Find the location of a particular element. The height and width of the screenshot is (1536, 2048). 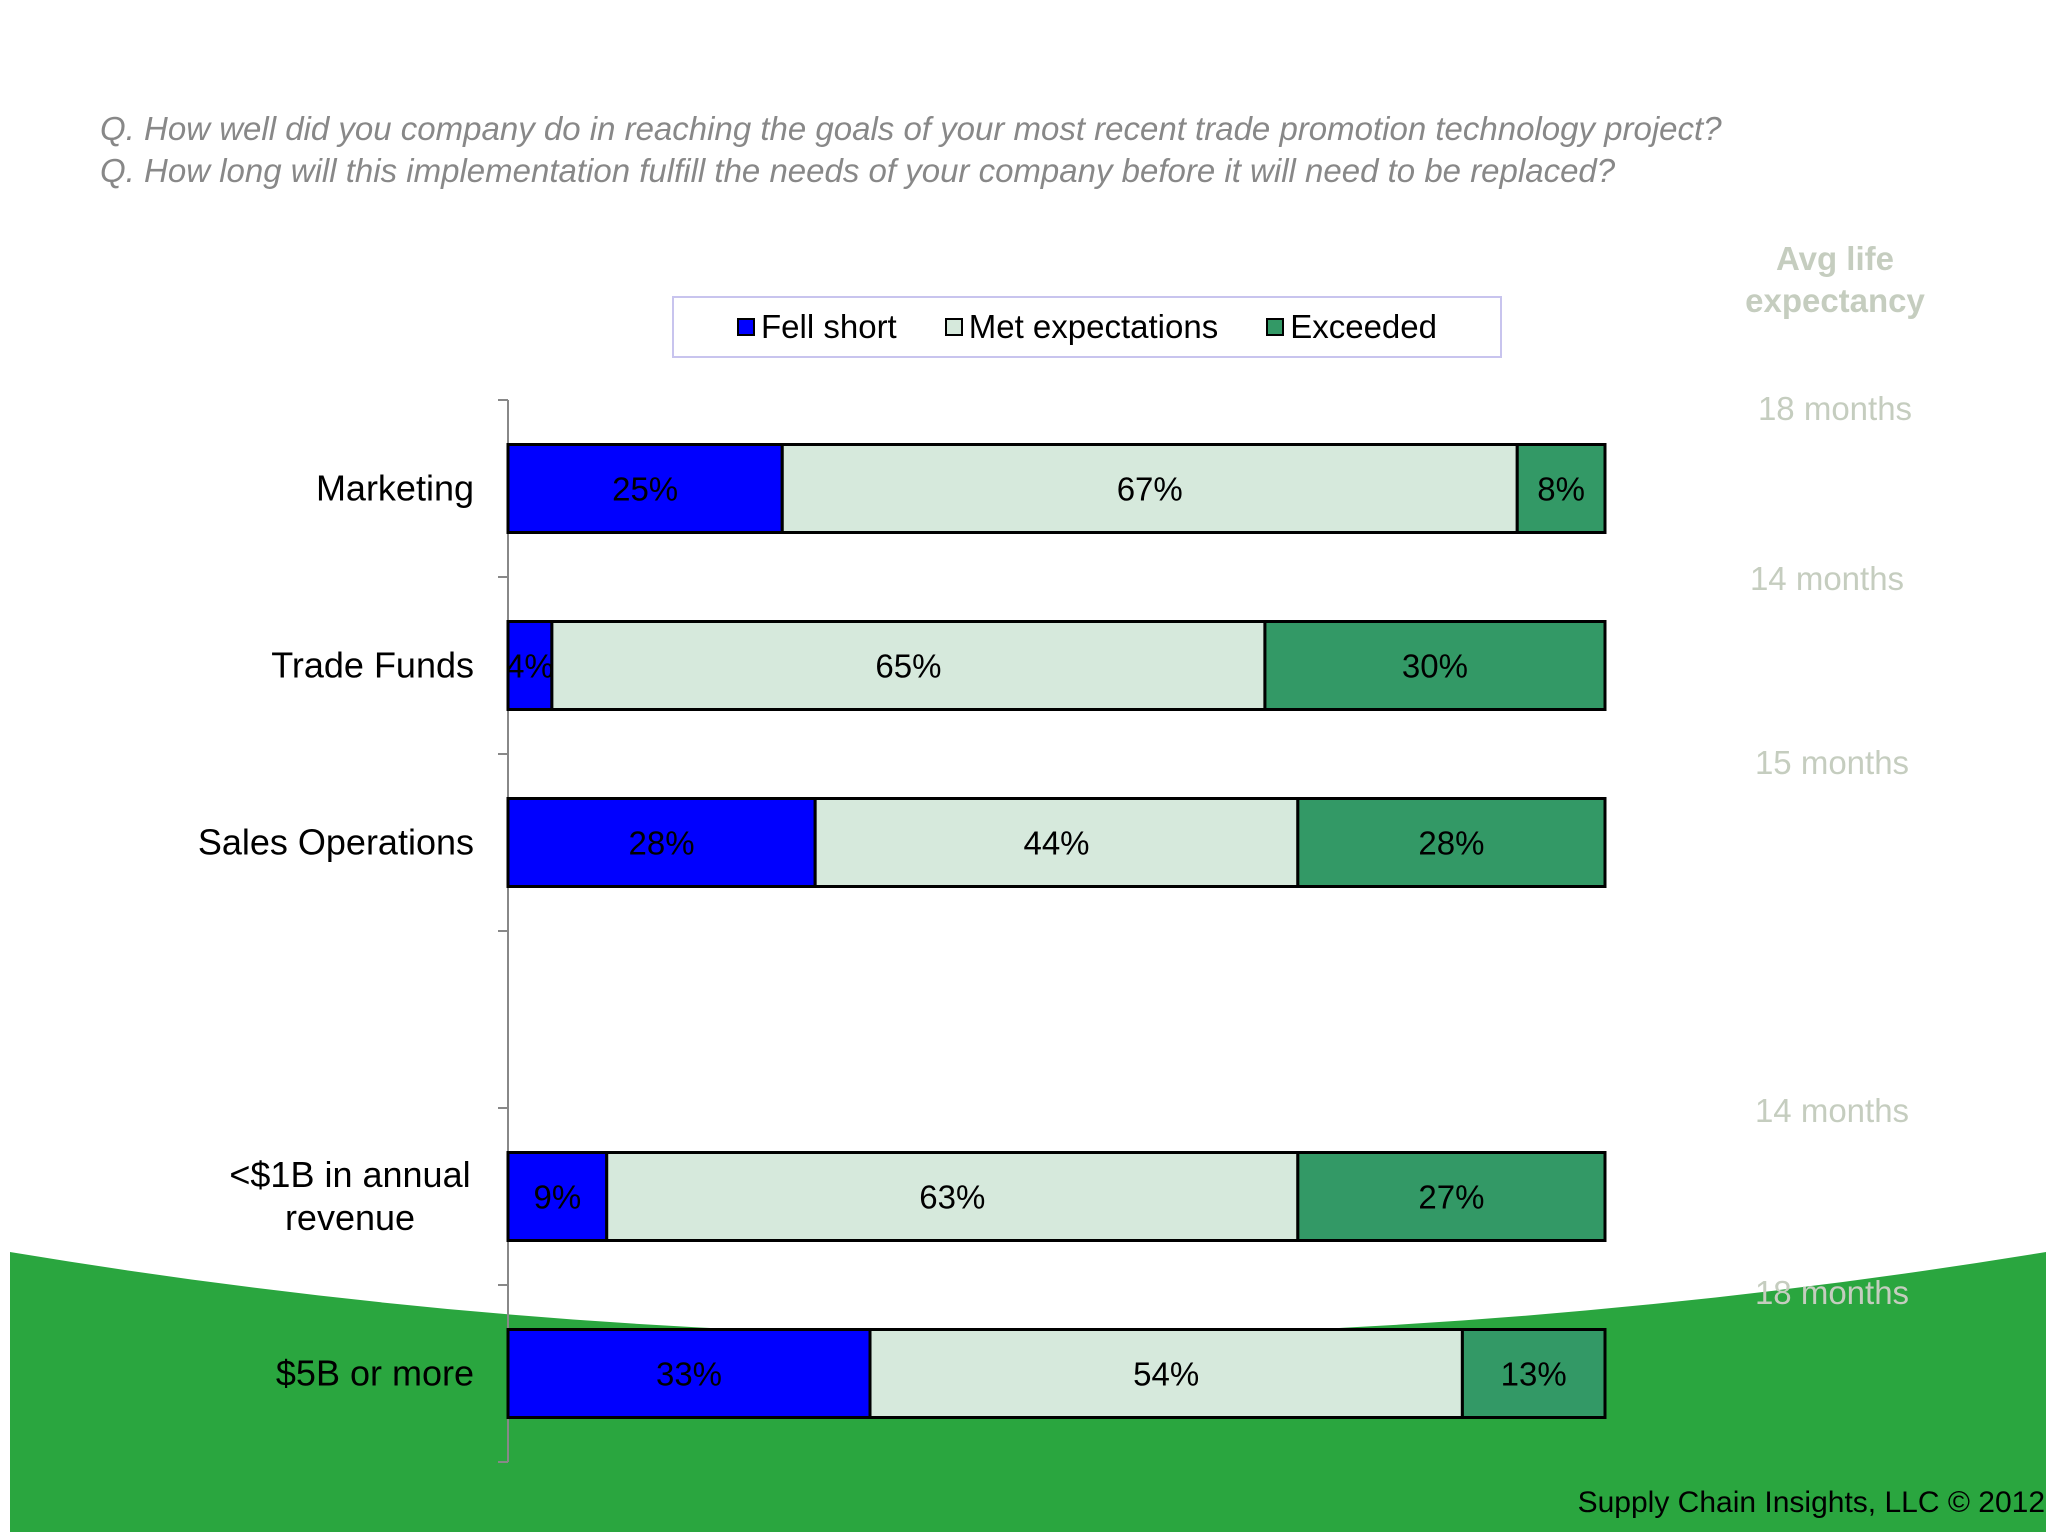

category-label-line: Sales Operations is located at coordinates (336, 842).